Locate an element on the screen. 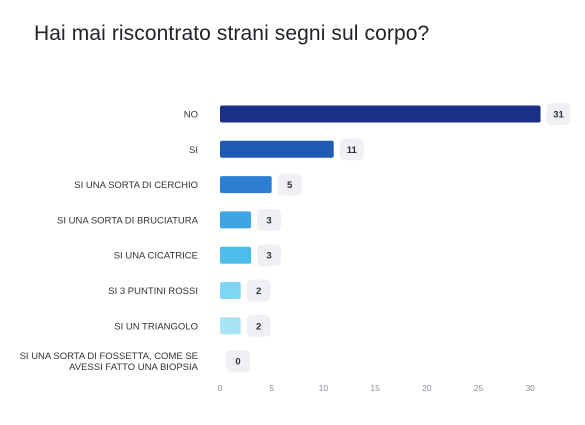  category-label: NO is located at coordinates (191, 115).